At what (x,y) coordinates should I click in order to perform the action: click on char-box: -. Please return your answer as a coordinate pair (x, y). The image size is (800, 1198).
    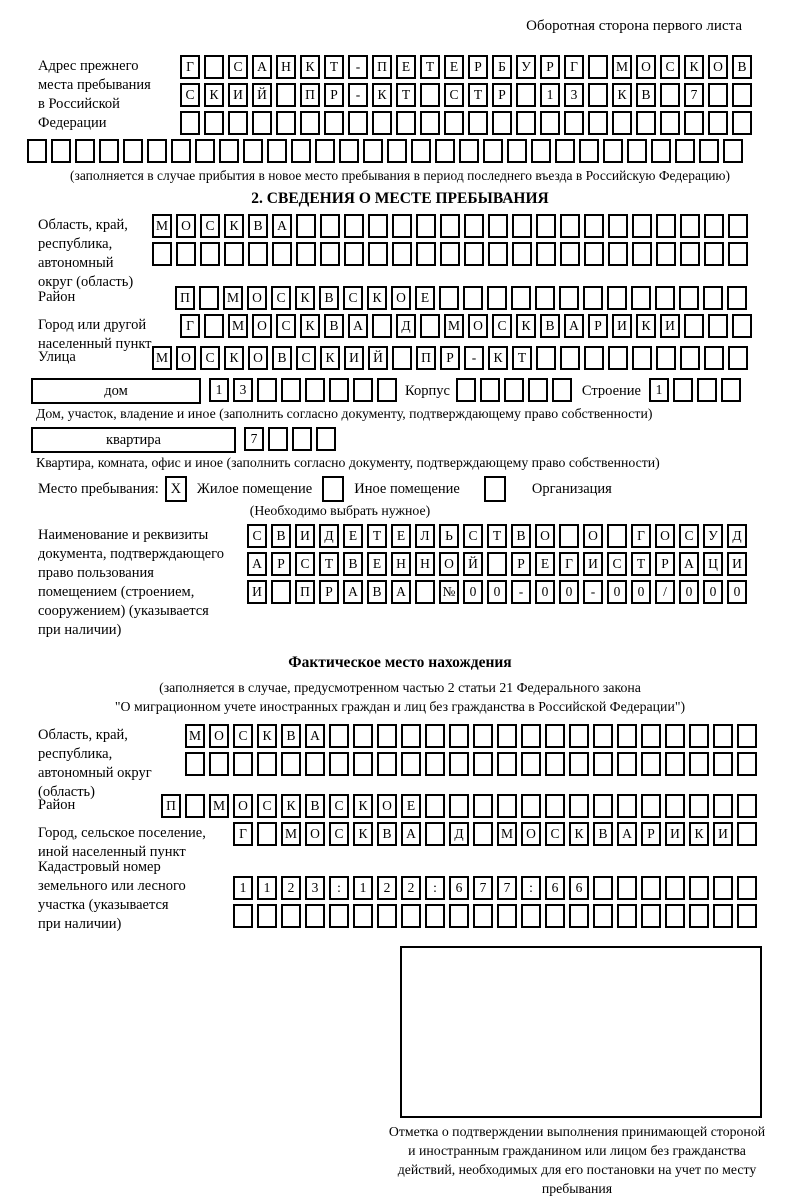
    Looking at the image, I should click on (358, 95).